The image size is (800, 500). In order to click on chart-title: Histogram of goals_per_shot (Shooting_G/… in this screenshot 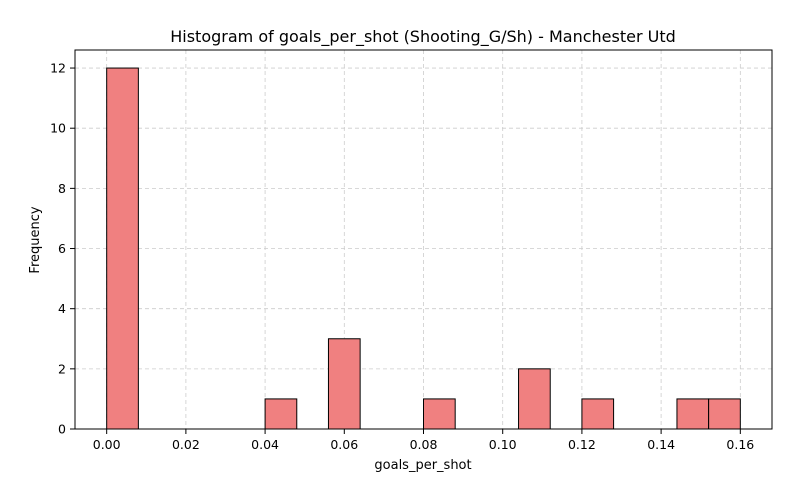, I will do `click(423, 37)`.